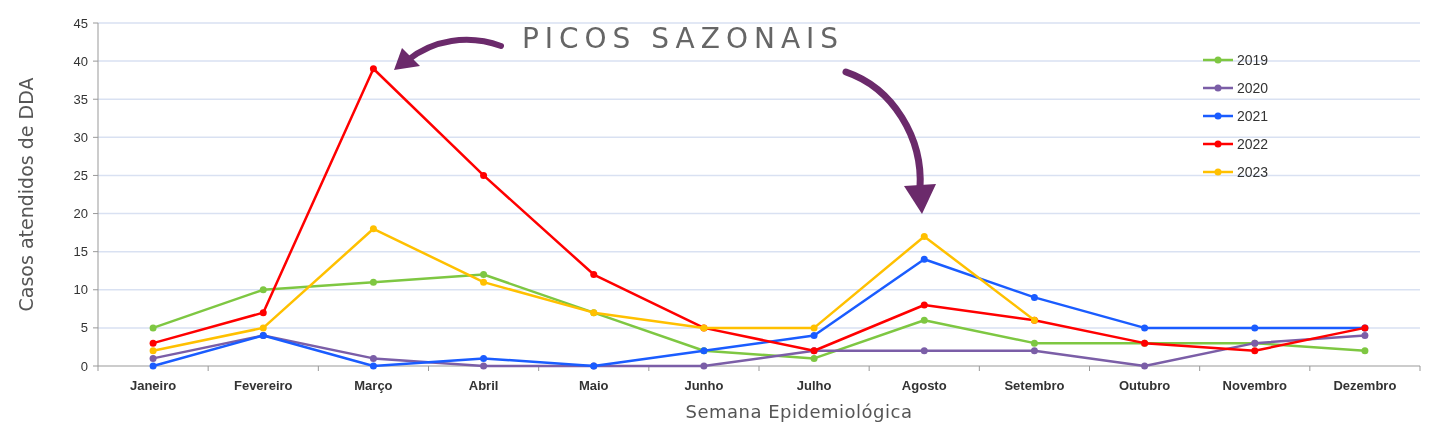 Image resolution: width=1442 pixels, height=438 pixels. What do you see at coordinates (80, 61) in the screenshot?
I see `y-tick-label: 40` at bounding box center [80, 61].